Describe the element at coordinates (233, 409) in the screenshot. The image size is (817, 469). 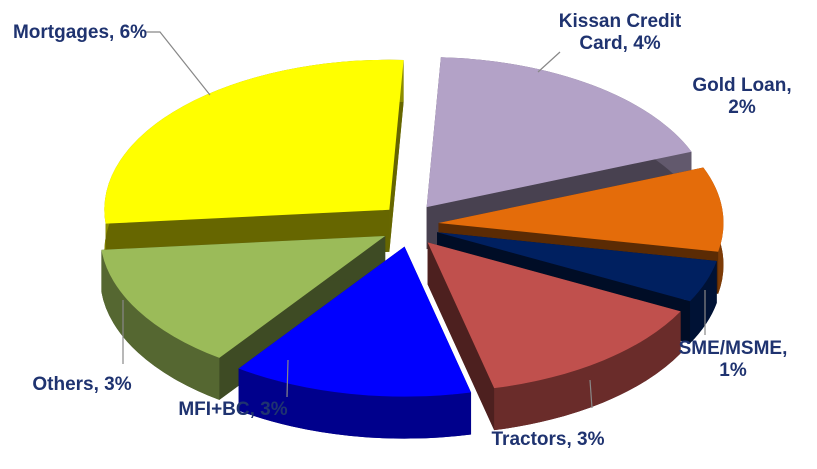
I see `data-label: MFI+BC, 3%` at that location.